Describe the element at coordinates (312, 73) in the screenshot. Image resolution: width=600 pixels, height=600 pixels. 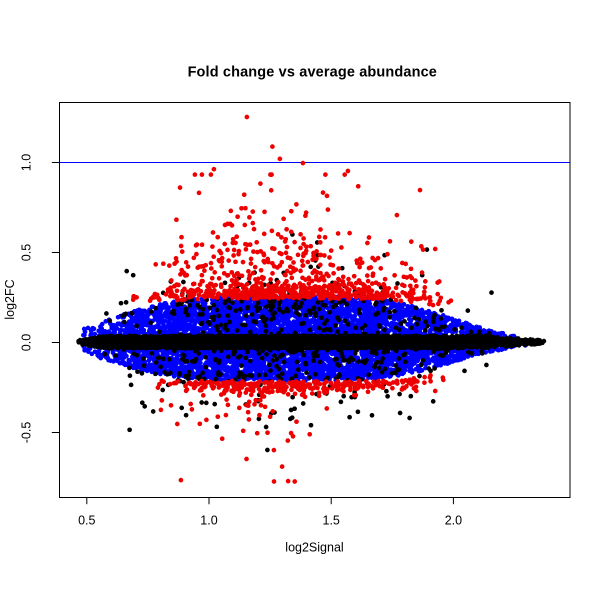
I see `svg-text:Fold change vs average abundan: Fold change vs average abundance` at that location.